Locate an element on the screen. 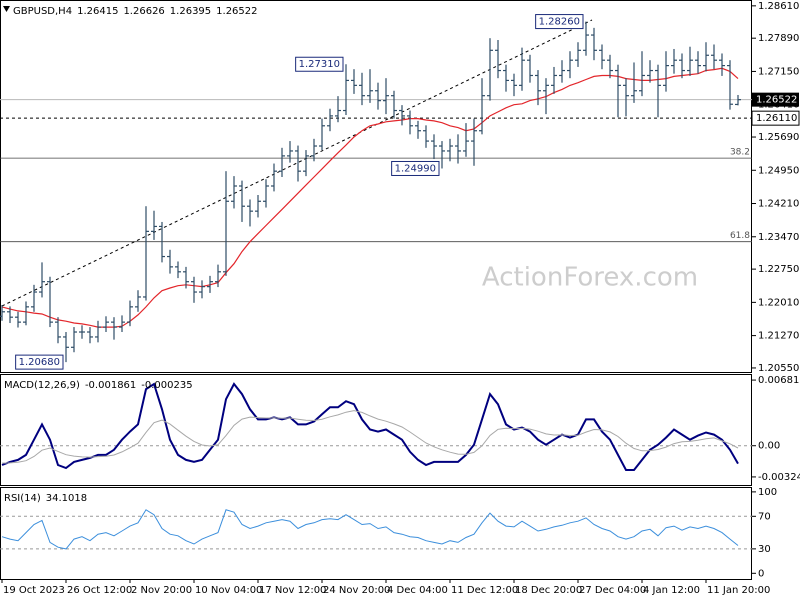 This screenshot has width=800, height=600. panel-header: RSI(14) 34.1018 is located at coordinates (45, 498).